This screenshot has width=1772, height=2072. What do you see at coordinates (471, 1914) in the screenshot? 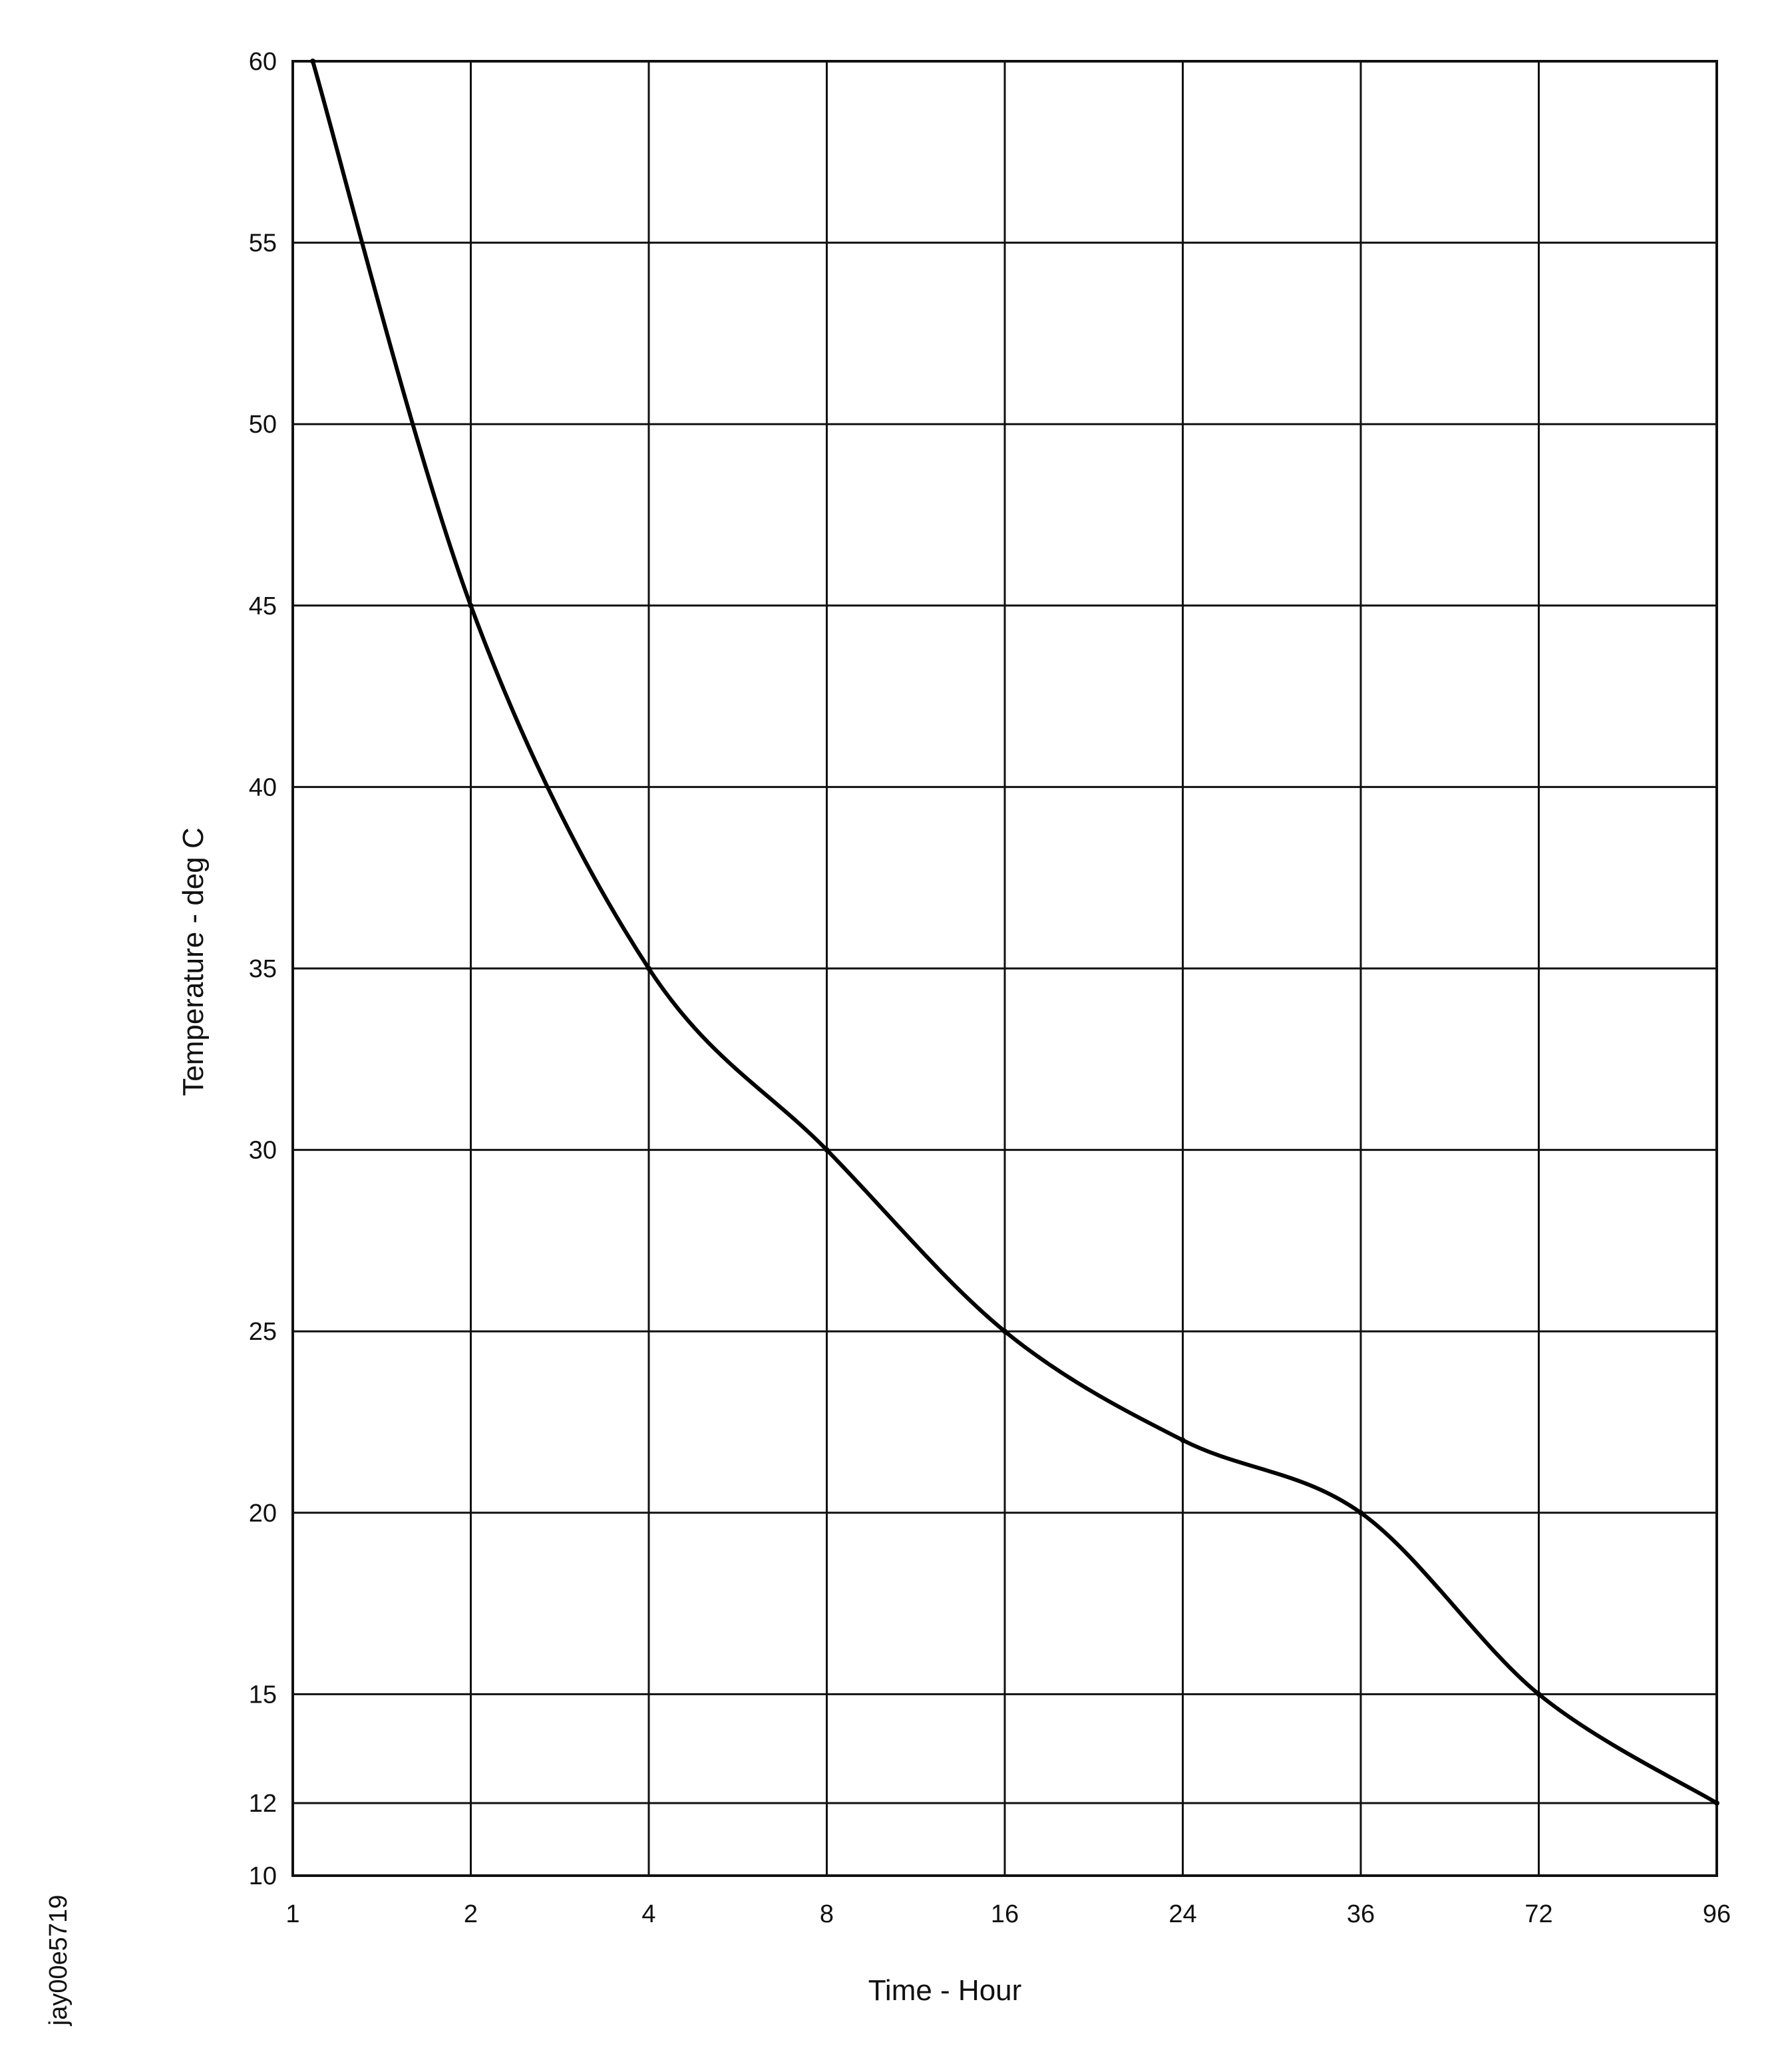
I see `x-tick-label: 2` at bounding box center [471, 1914].